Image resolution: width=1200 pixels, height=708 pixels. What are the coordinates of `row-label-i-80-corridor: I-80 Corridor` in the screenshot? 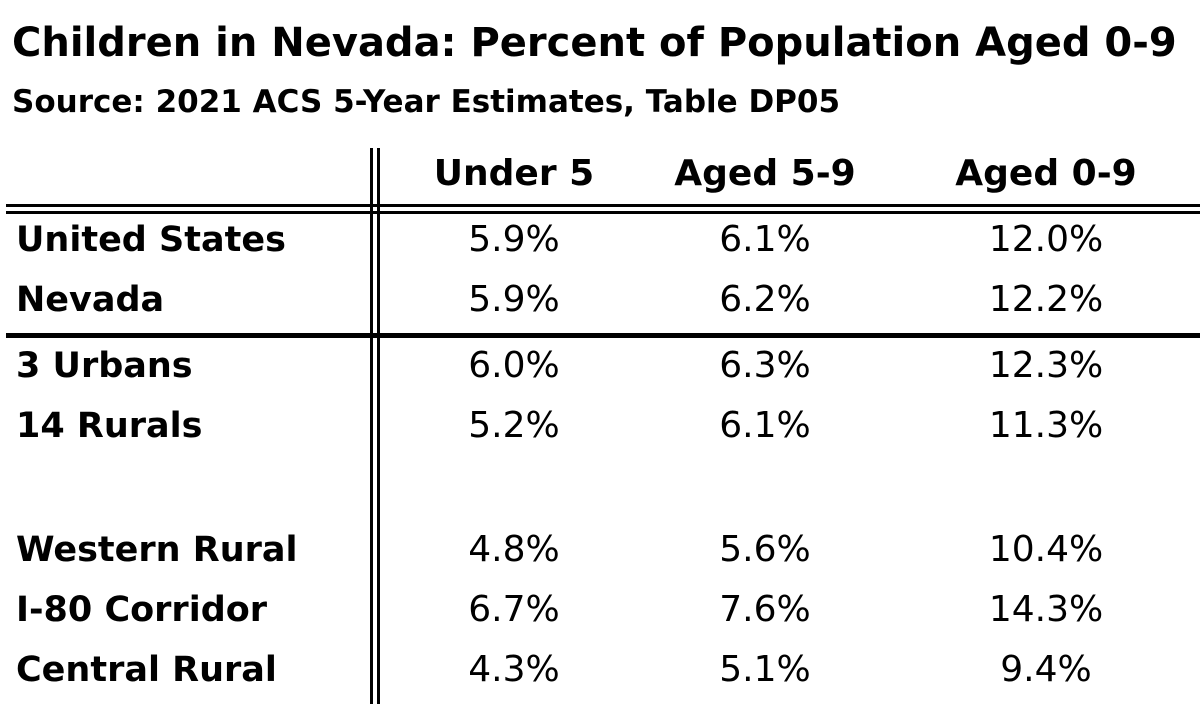 It's located at (142, 610).